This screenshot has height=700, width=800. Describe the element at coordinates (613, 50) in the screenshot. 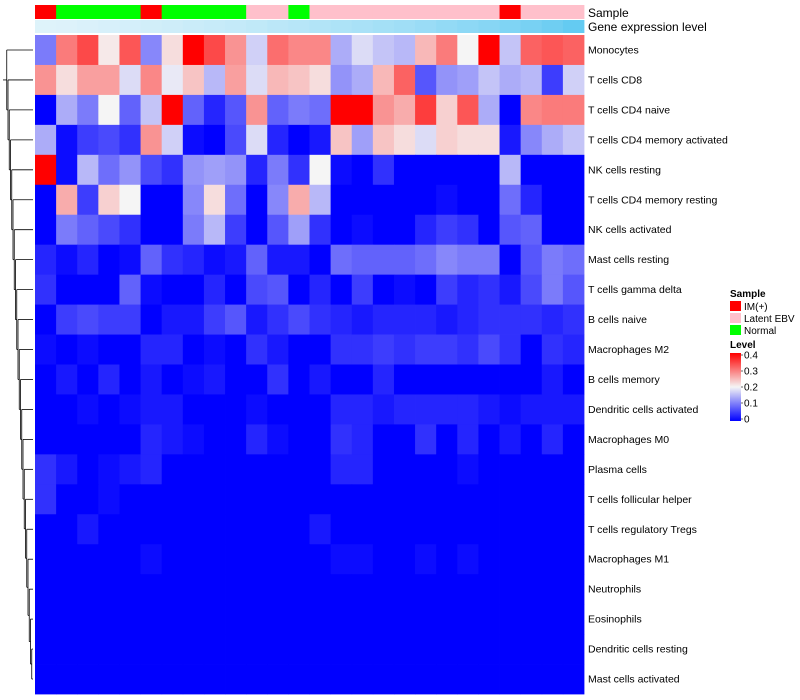

I see `row-label: Monocytes` at that location.